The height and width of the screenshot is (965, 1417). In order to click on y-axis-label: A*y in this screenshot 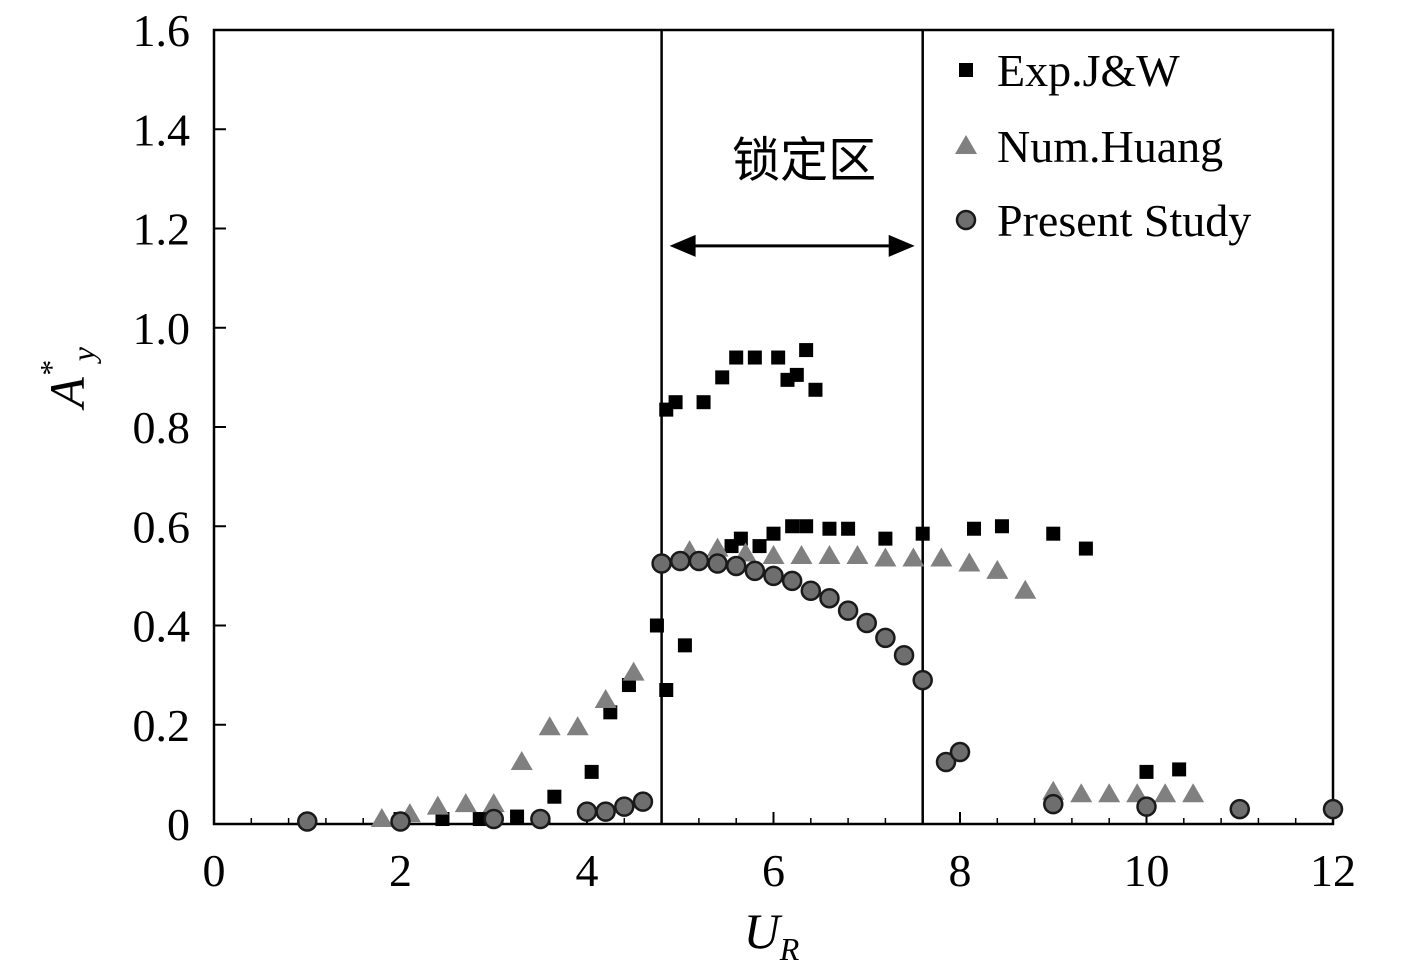, I will do `click(67, 378)`.